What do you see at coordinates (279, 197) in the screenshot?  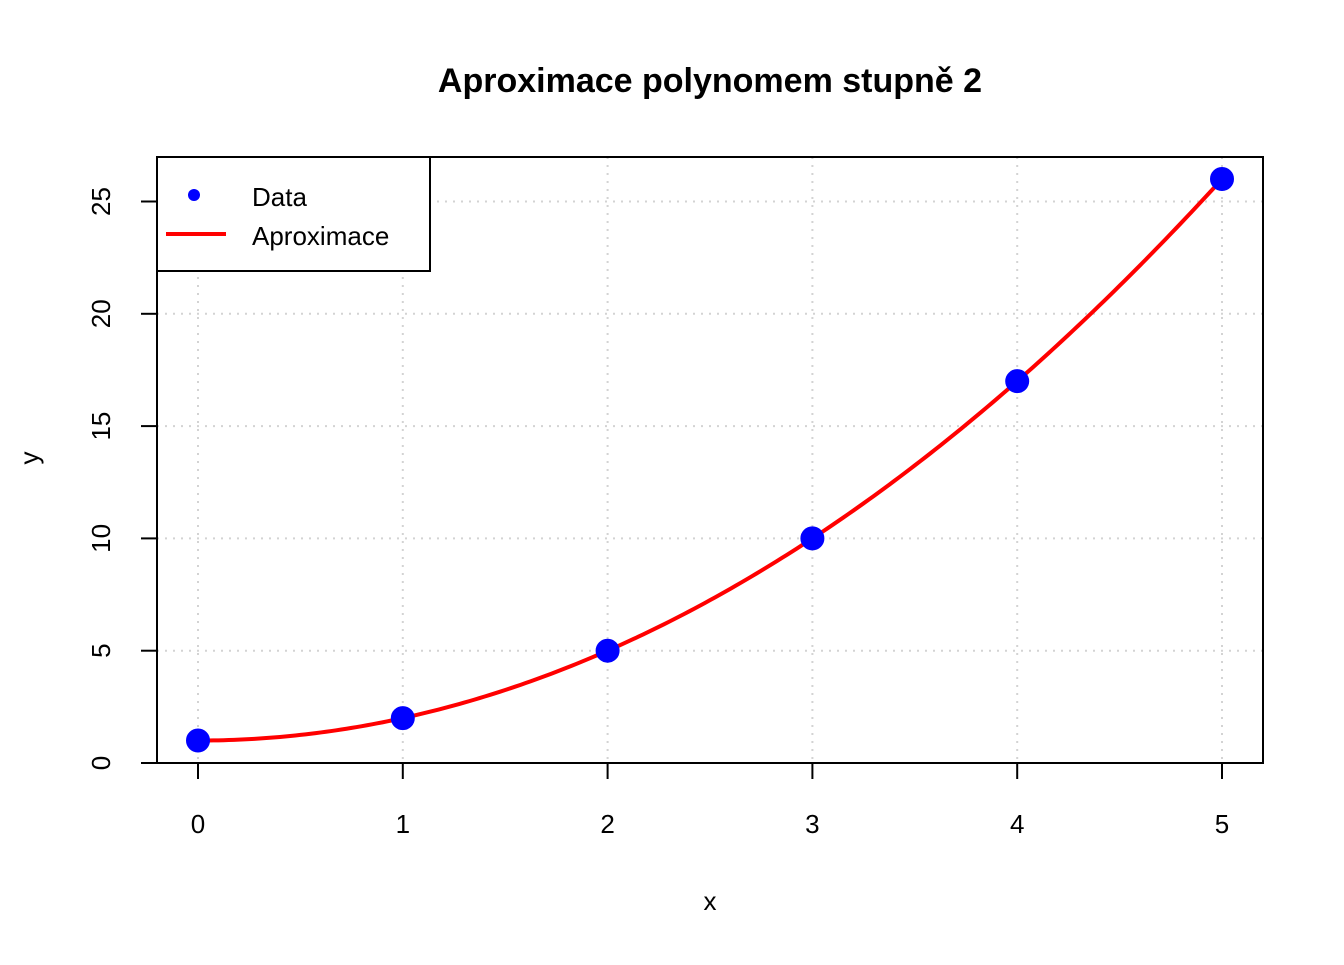 I see `legend-label-data: Data` at bounding box center [279, 197].